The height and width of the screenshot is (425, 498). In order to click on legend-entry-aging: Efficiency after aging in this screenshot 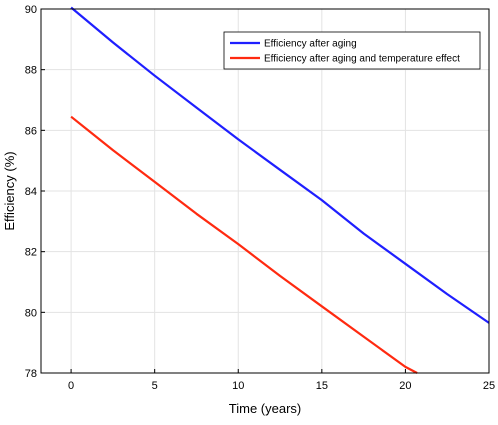, I will do `click(310, 44)`.